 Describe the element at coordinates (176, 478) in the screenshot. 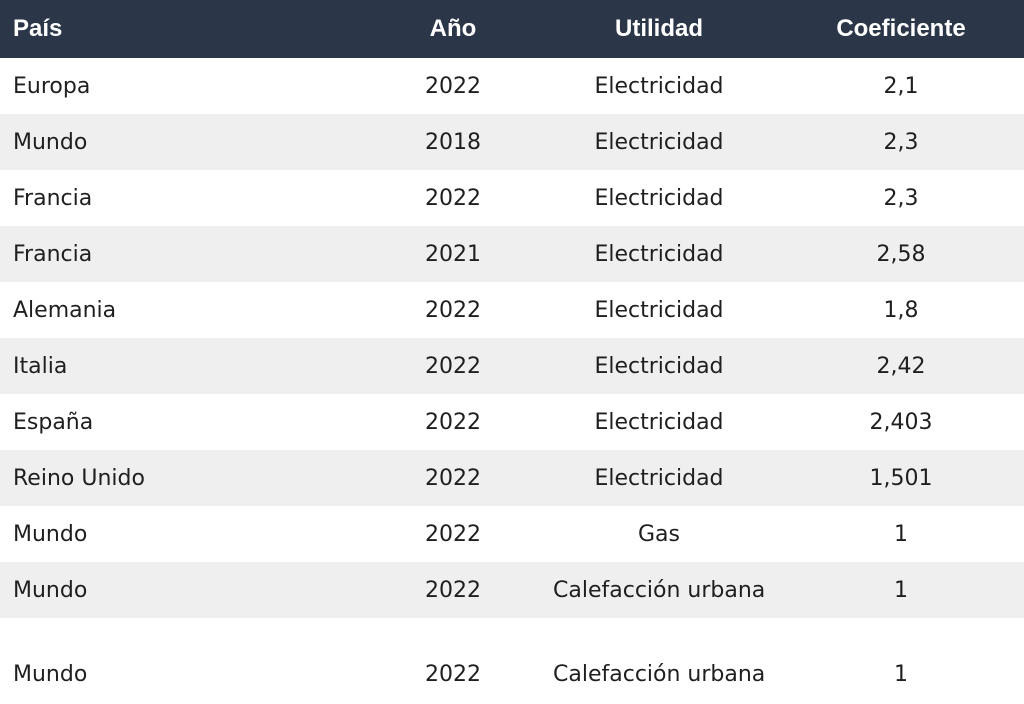

I see `cell-country: Reino Unido` at that location.